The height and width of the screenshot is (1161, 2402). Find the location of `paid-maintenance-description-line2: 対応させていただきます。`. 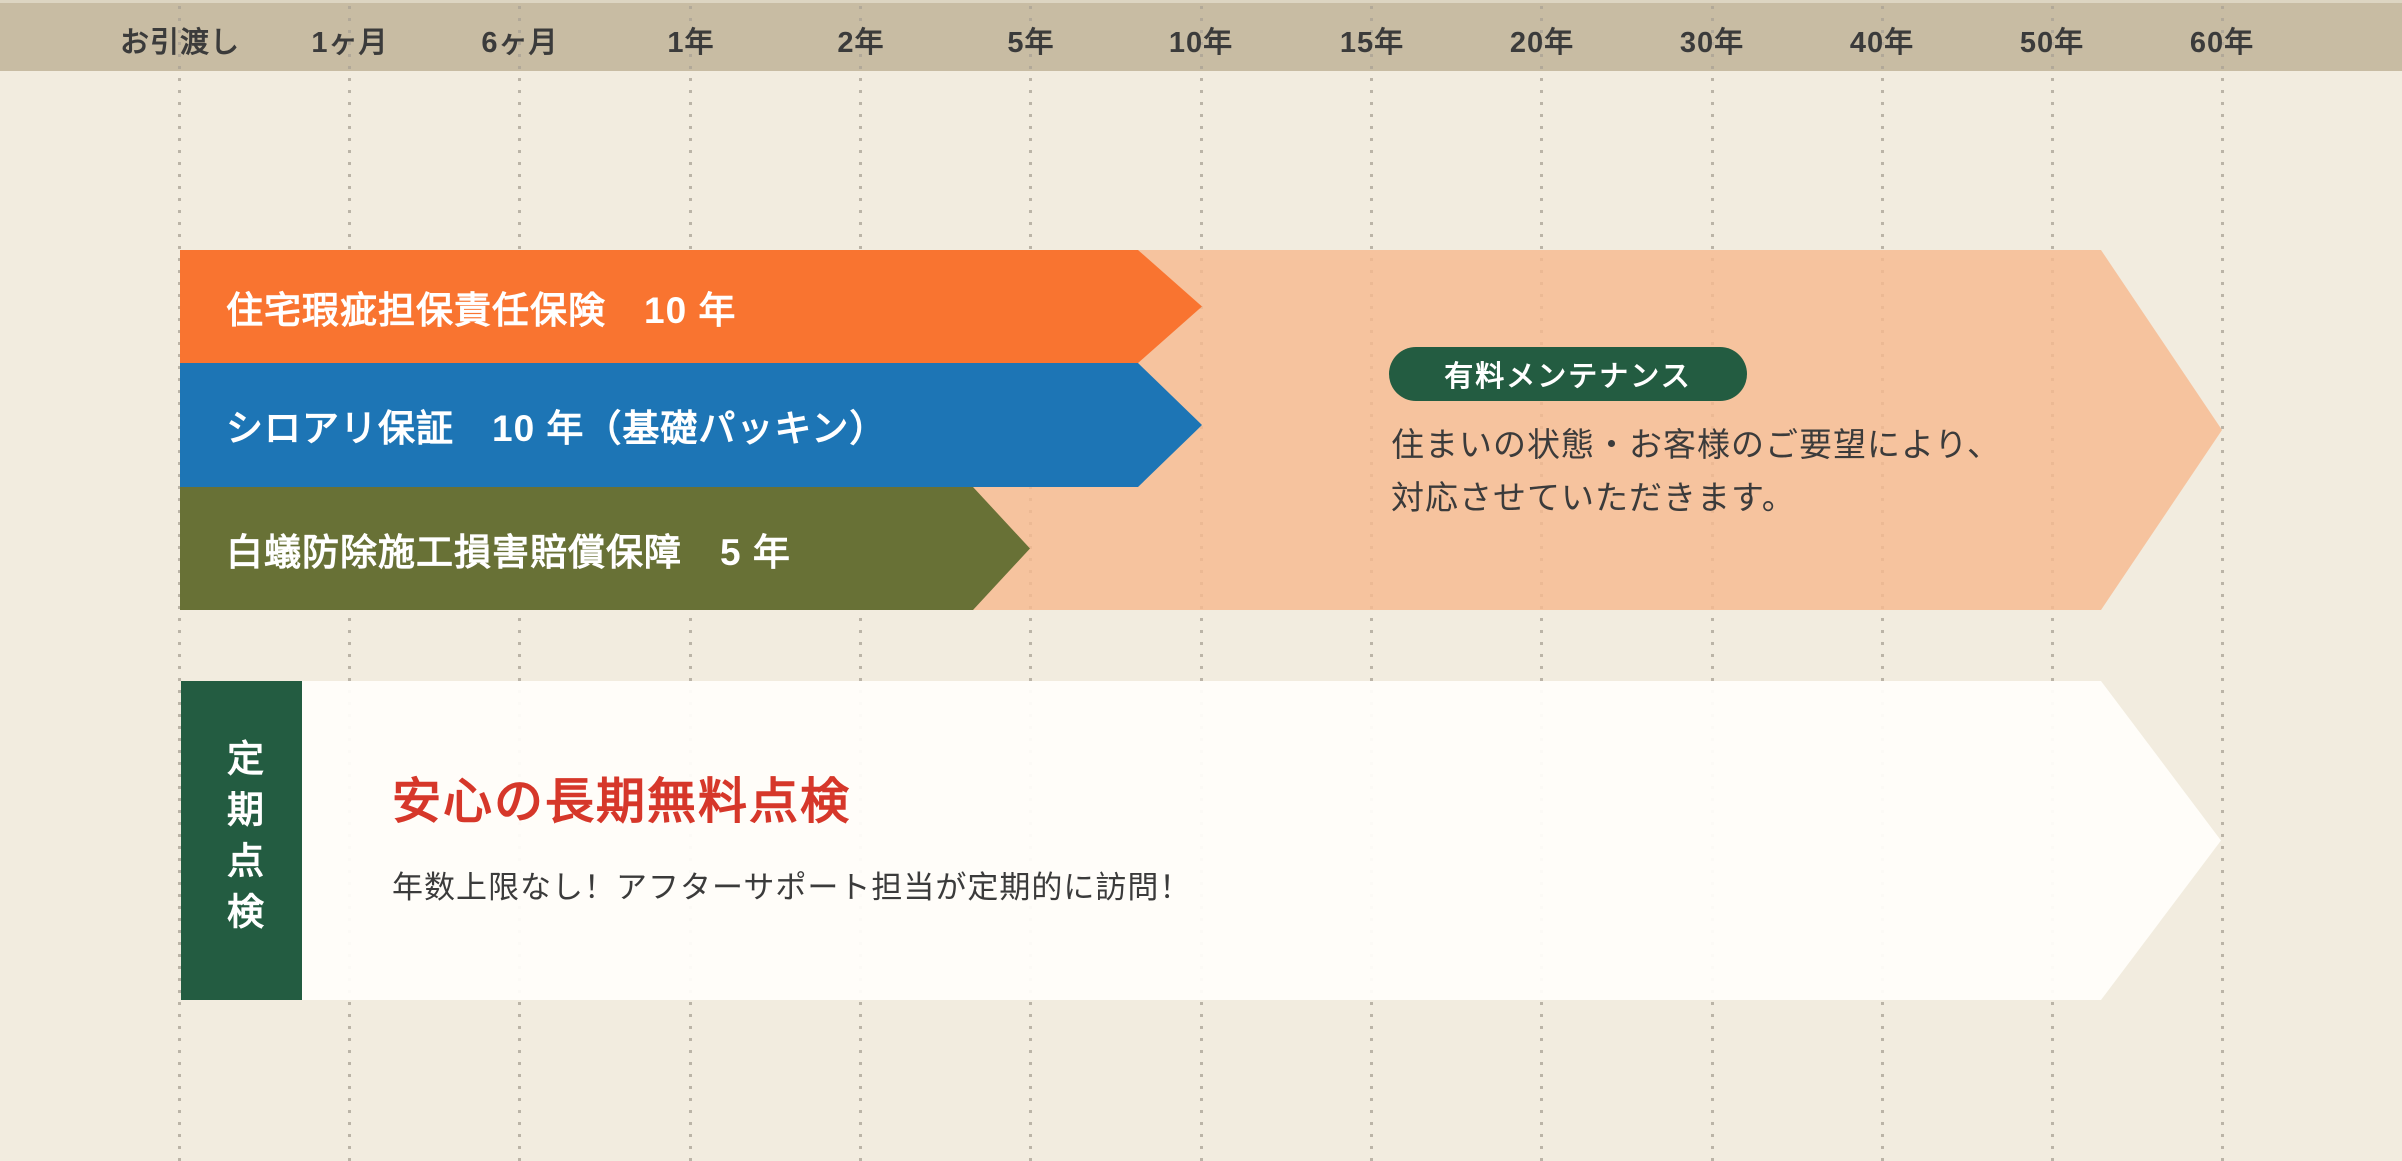

paid-maintenance-description-line2: 対応させていただきます。 is located at coordinates (1593, 497).